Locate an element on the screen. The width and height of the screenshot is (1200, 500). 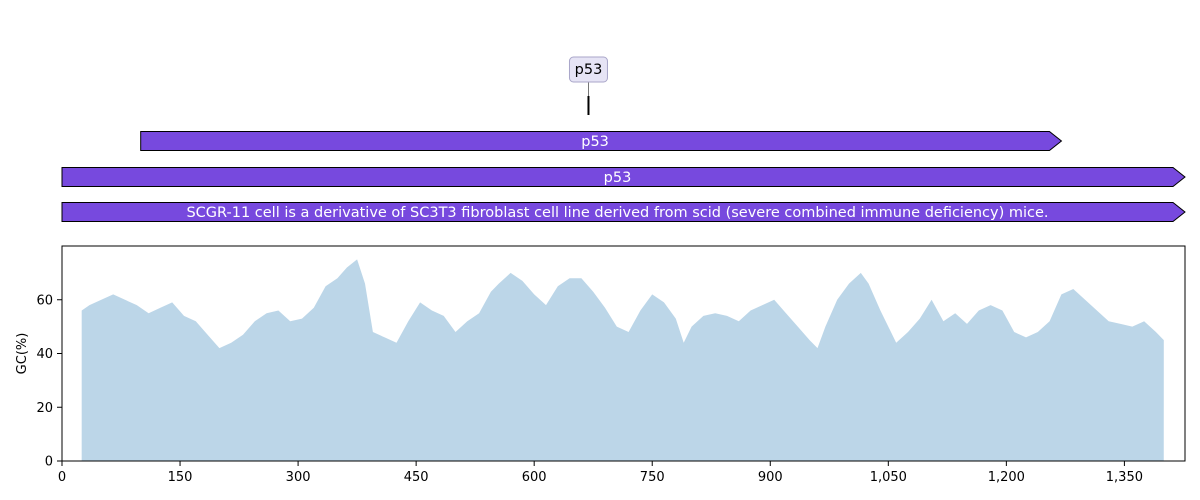
callout-label-0: p53 is located at coordinates (589, 70).